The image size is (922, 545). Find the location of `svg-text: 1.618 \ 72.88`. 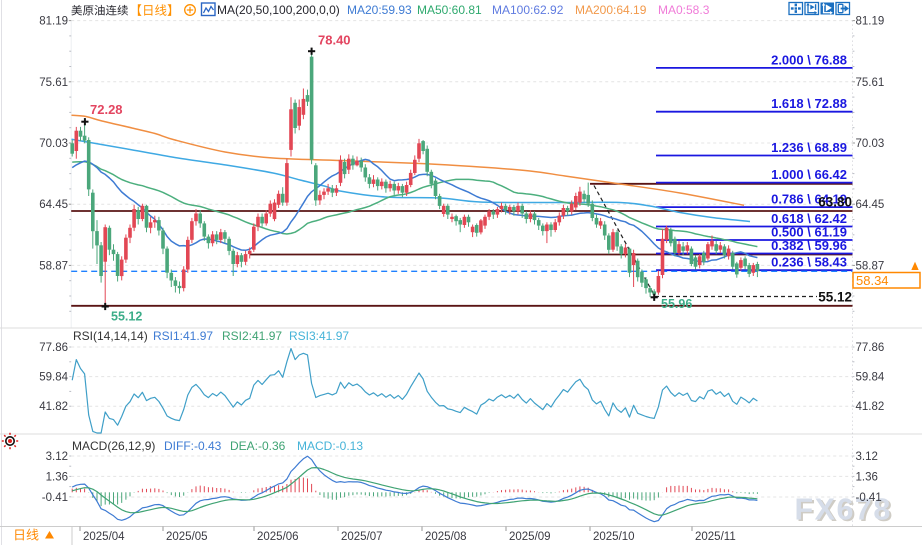

svg-text: 1.618 \ 72.88 is located at coordinates (809, 103).